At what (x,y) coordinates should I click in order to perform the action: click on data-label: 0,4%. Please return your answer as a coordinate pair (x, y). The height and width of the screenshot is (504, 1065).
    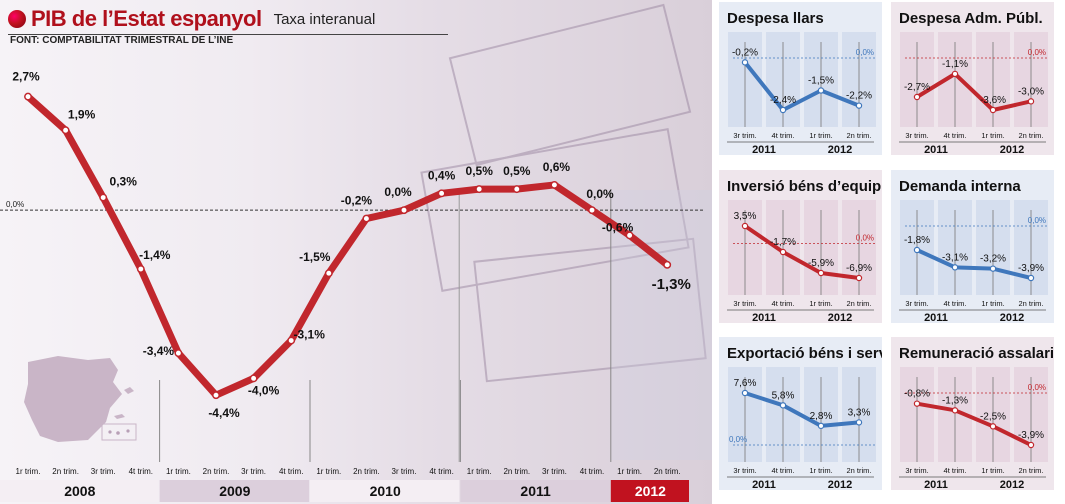
    Looking at the image, I should click on (442, 175).